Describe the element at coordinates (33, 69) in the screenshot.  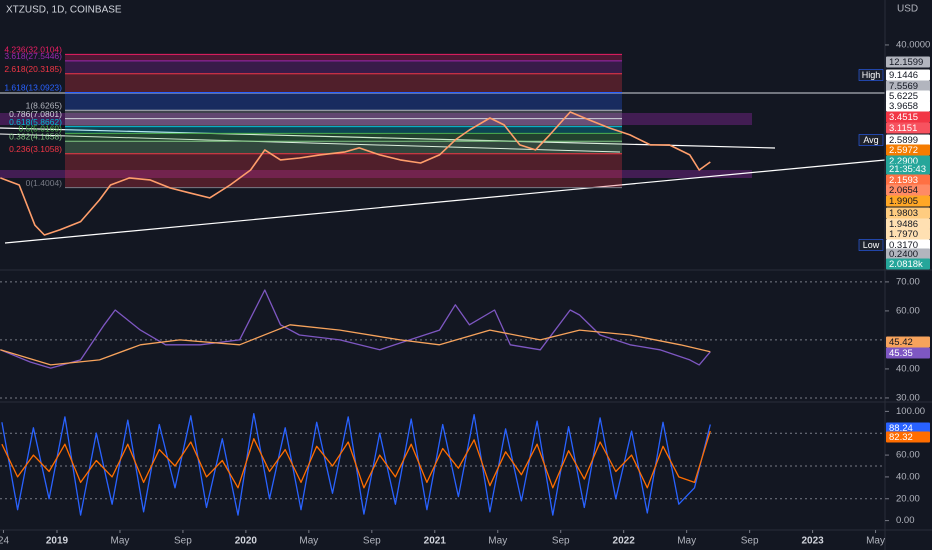
I see `fib-label: 2.618(20.3185)` at that location.